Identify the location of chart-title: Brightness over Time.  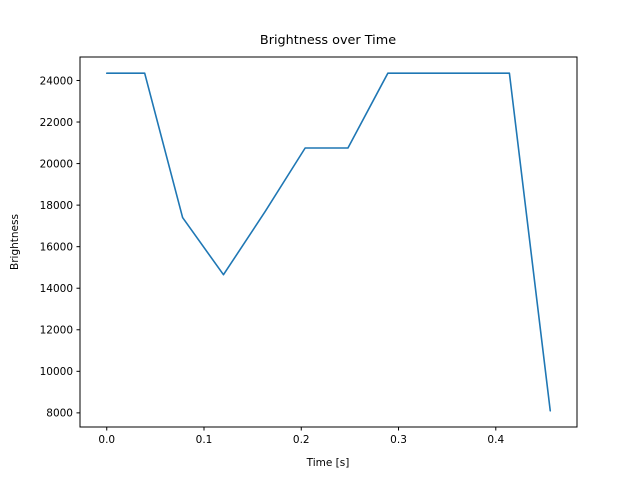
(328, 40).